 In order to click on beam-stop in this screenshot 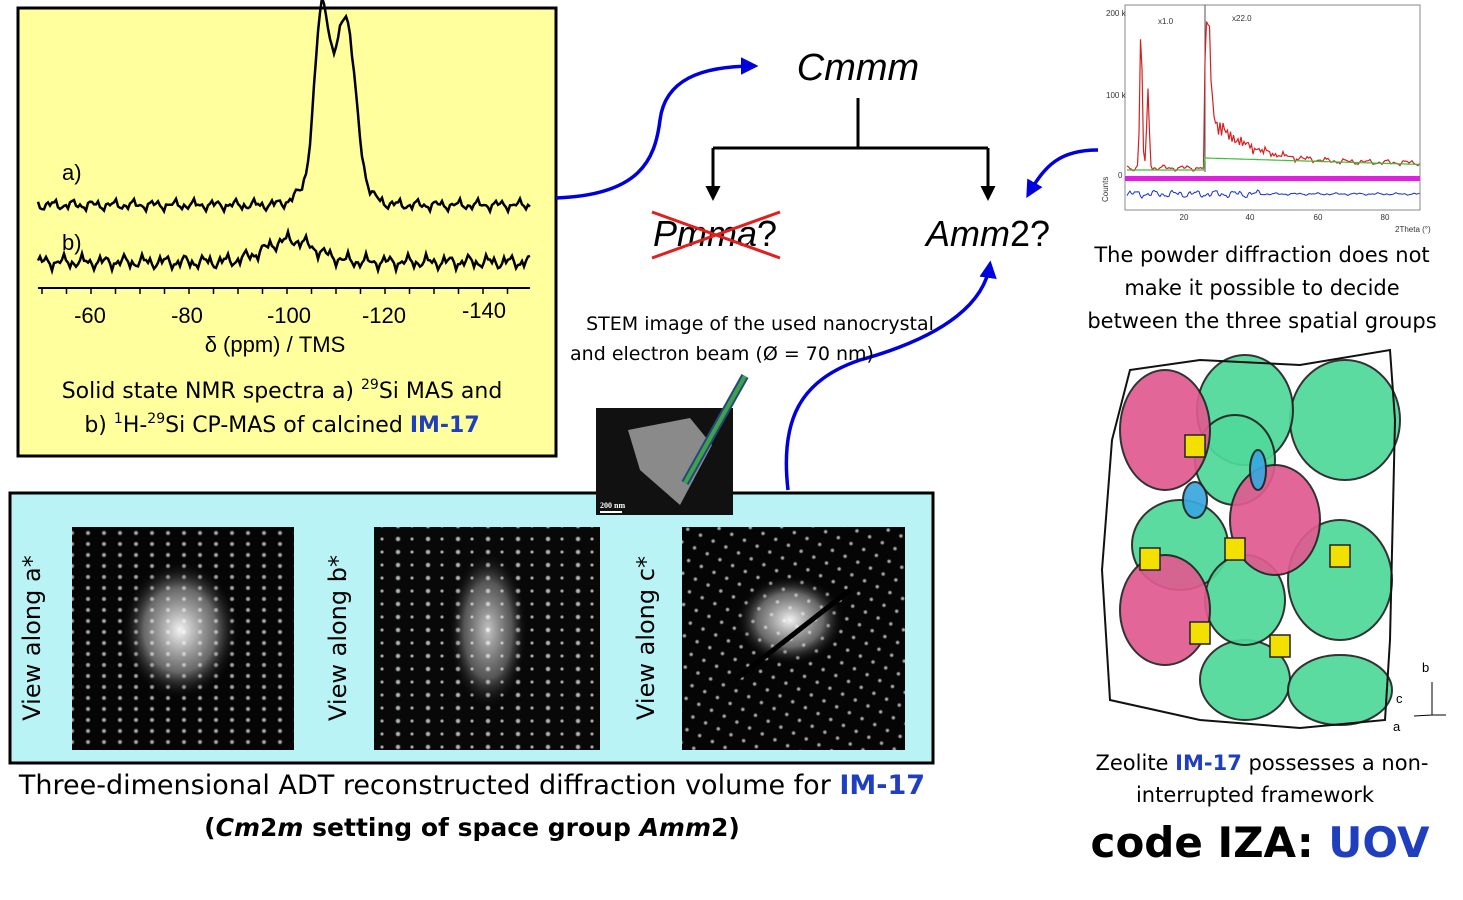, I will do `click(792, 635)`.